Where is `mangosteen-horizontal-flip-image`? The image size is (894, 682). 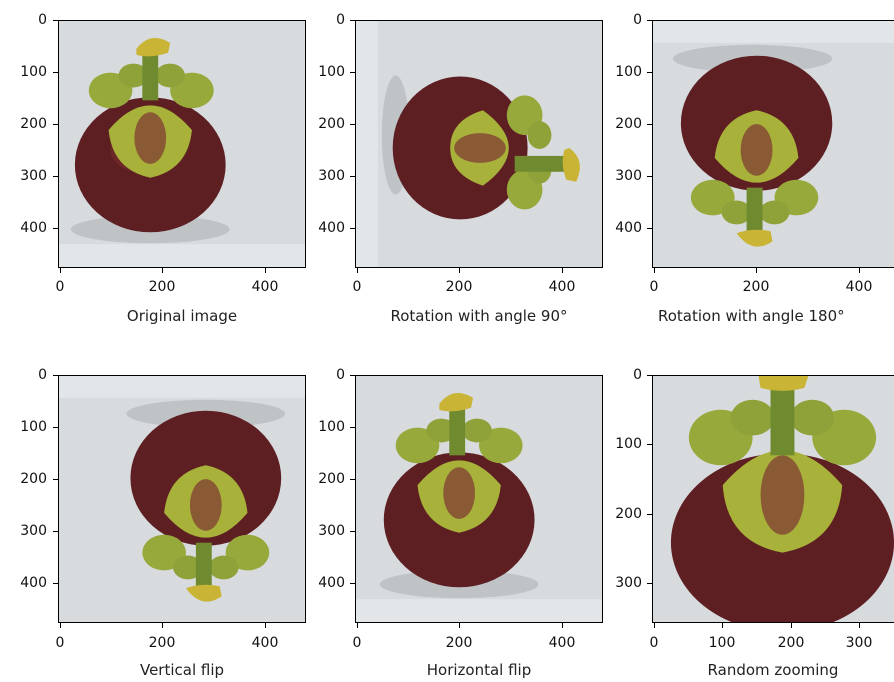 mangosteen-horizontal-flip-image is located at coordinates (479, 499).